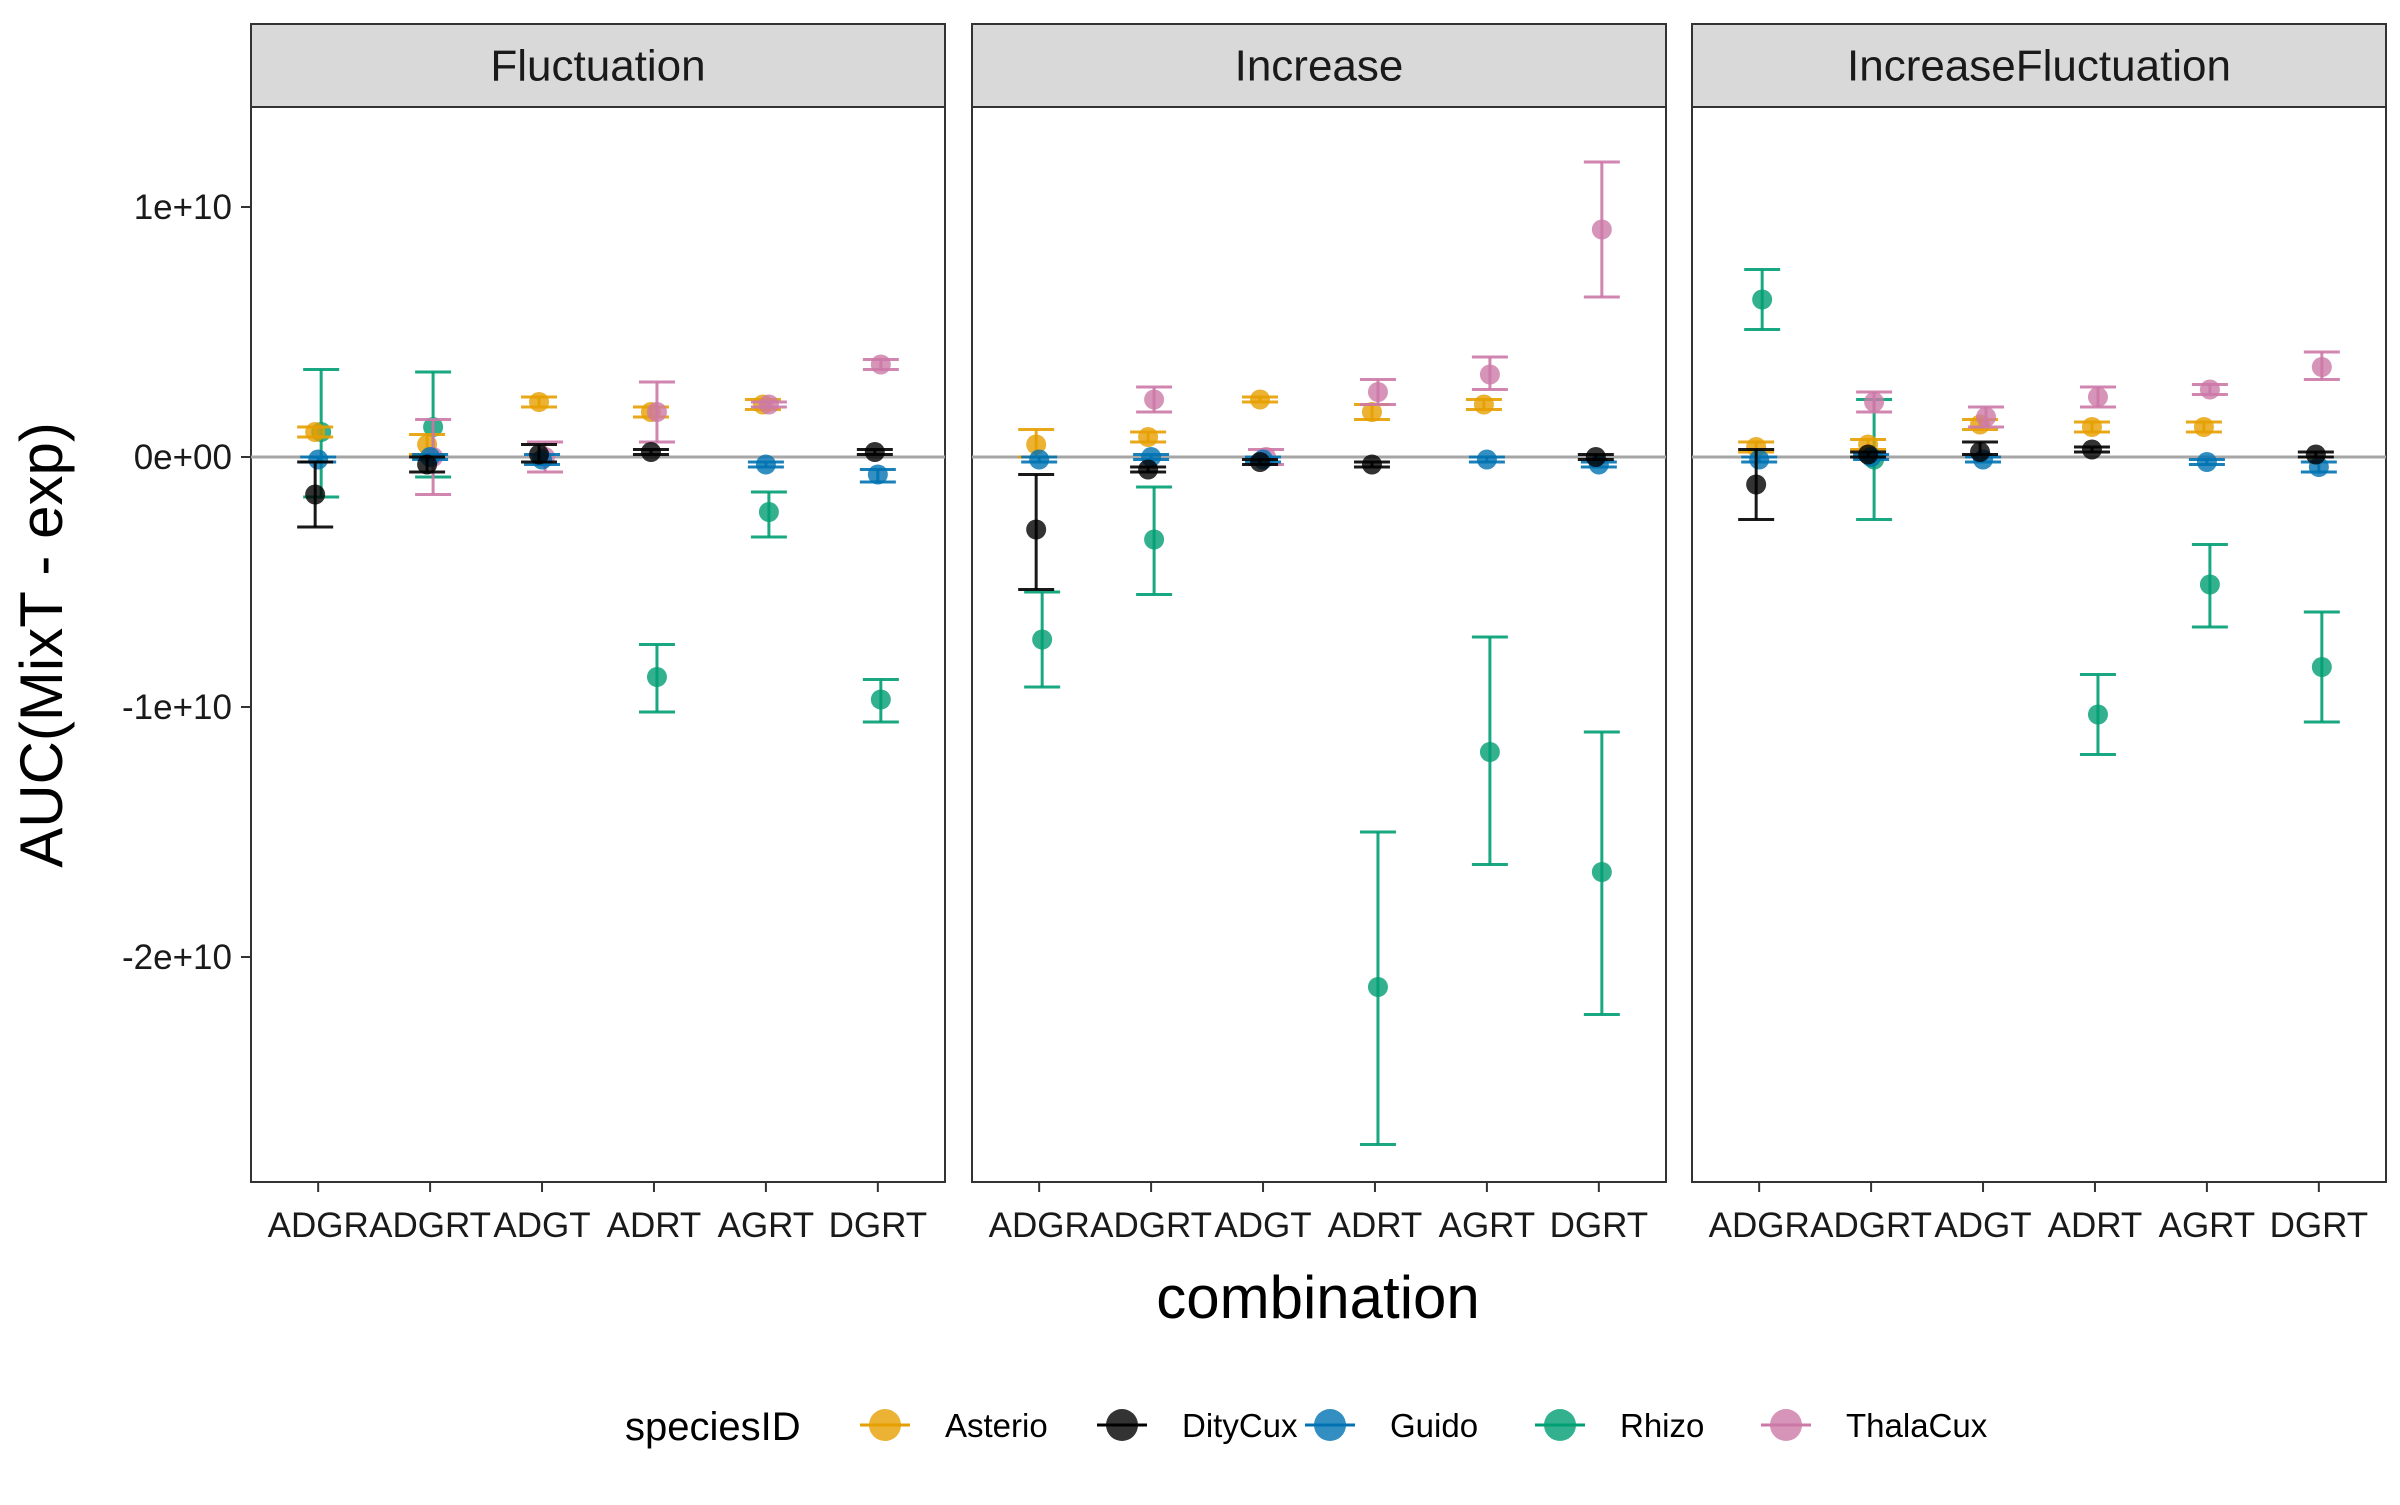 The image size is (2400, 1505). I want to click on datum-rhizo-adgrt, so click(1154, 540).